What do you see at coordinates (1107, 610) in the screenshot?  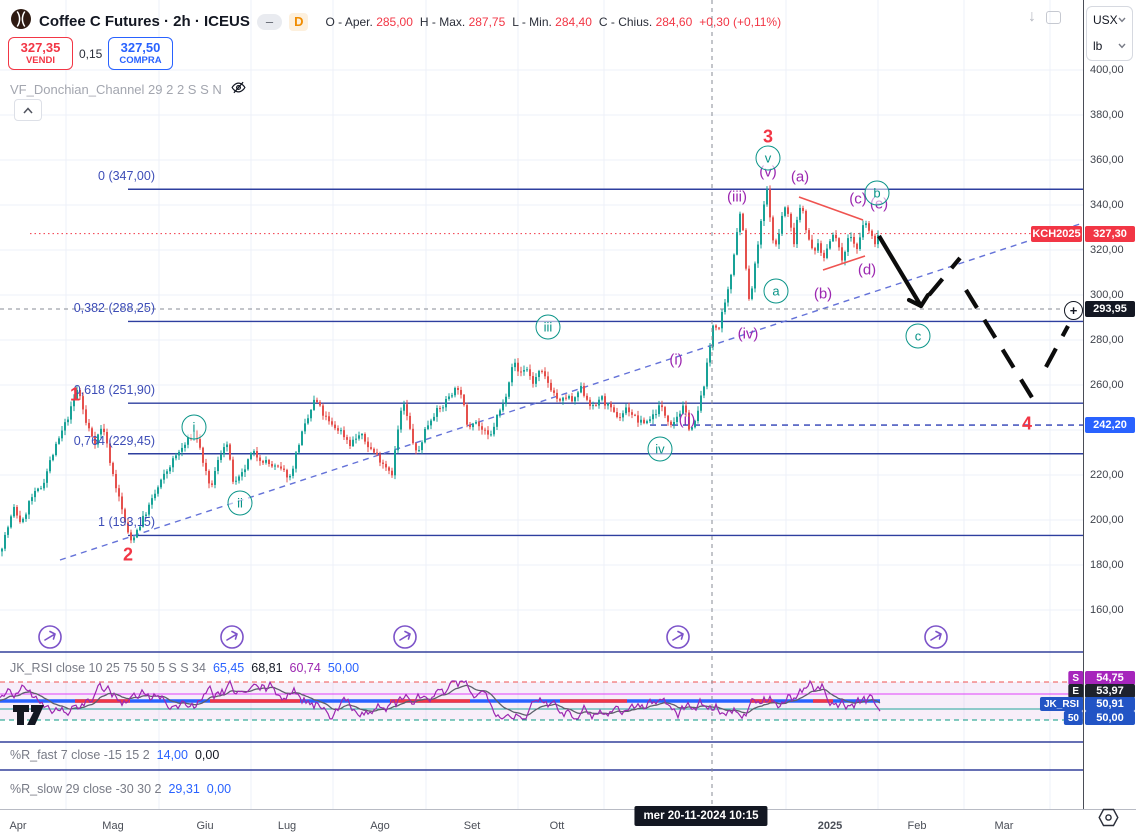 I see `price-tick-label: 160,00` at bounding box center [1107, 610].